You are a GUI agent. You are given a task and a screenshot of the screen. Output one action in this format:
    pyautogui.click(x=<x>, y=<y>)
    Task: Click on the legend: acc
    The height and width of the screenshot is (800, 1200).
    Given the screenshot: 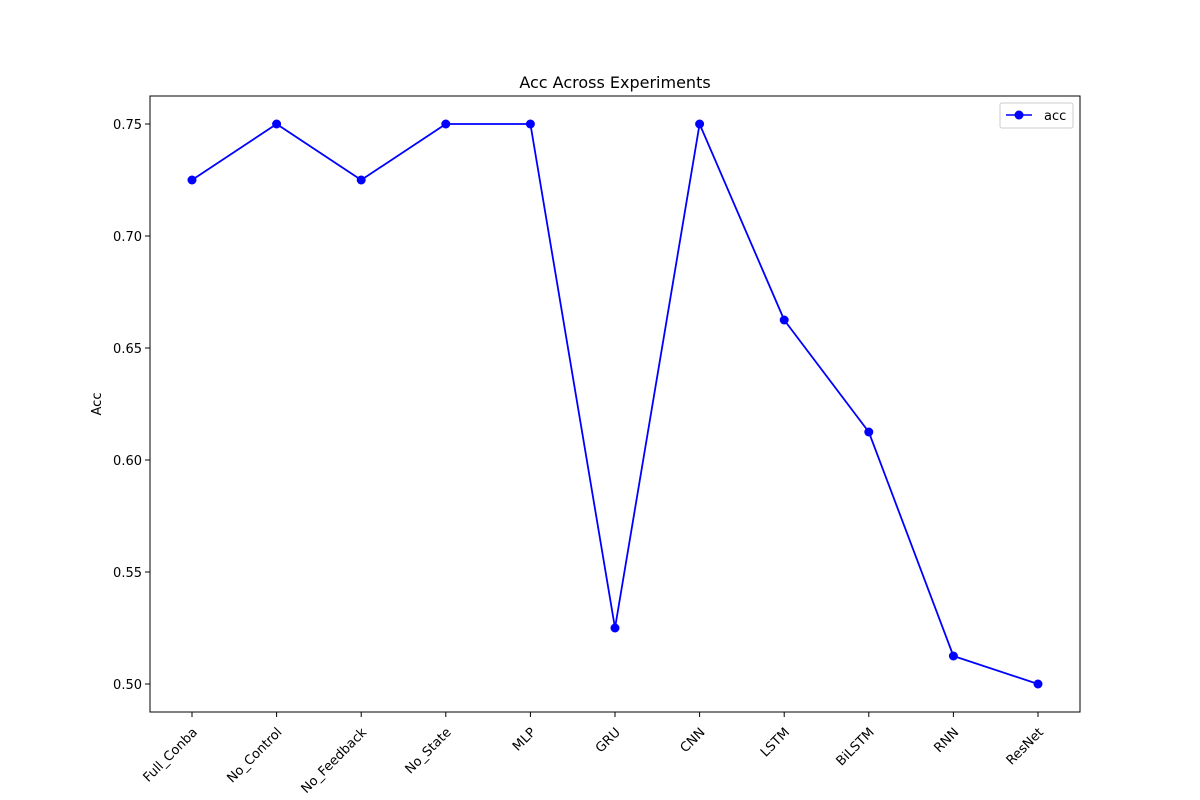 What is the action you would take?
    pyautogui.click(x=1036, y=115)
    